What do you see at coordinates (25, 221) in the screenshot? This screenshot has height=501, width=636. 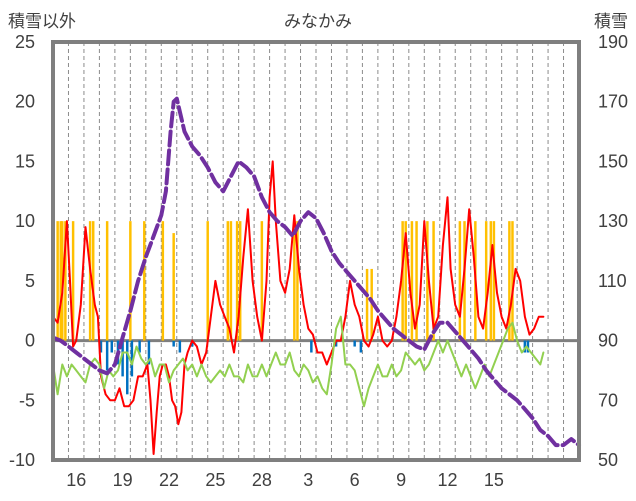 I see `y-left-tick-label: 10` at bounding box center [25, 221].